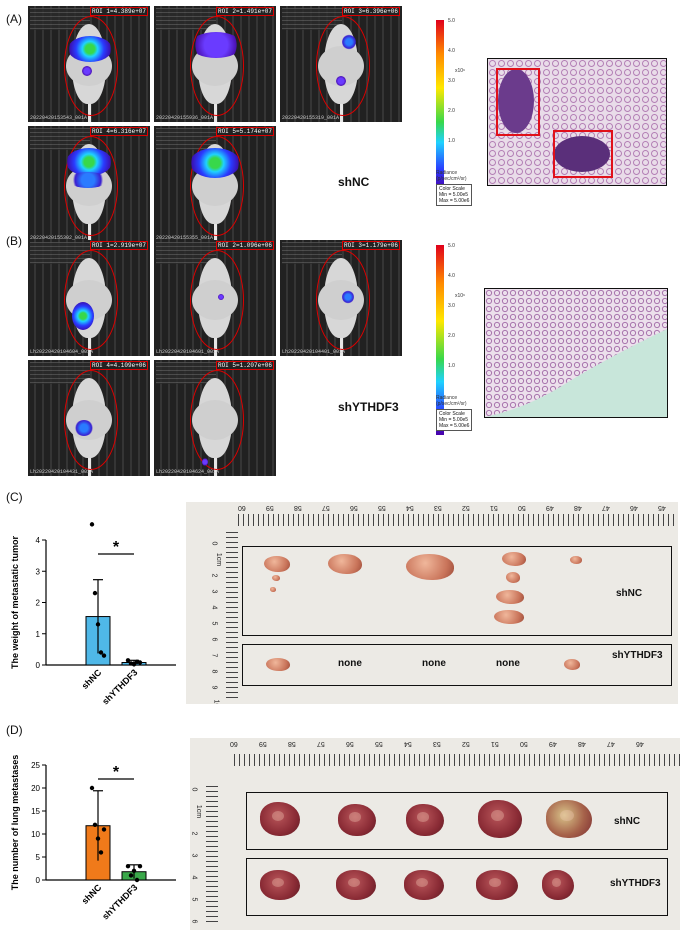  What do you see at coordinates (244, 131) in the screenshot?
I see `roi-readout: ROI 5=5.174e+07` at bounding box center [244, 131].